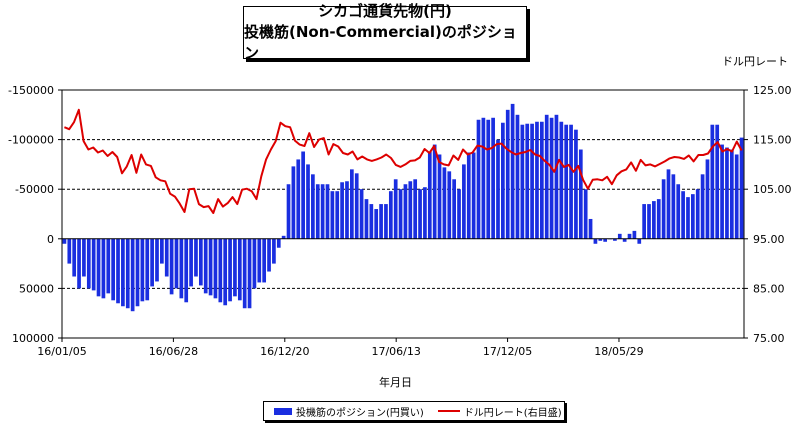 This screenshot has height=427, width=800. Describe the element at coordinates (395, 382) in the screenshot. I see `x-axis-title: 年月日` at that location.